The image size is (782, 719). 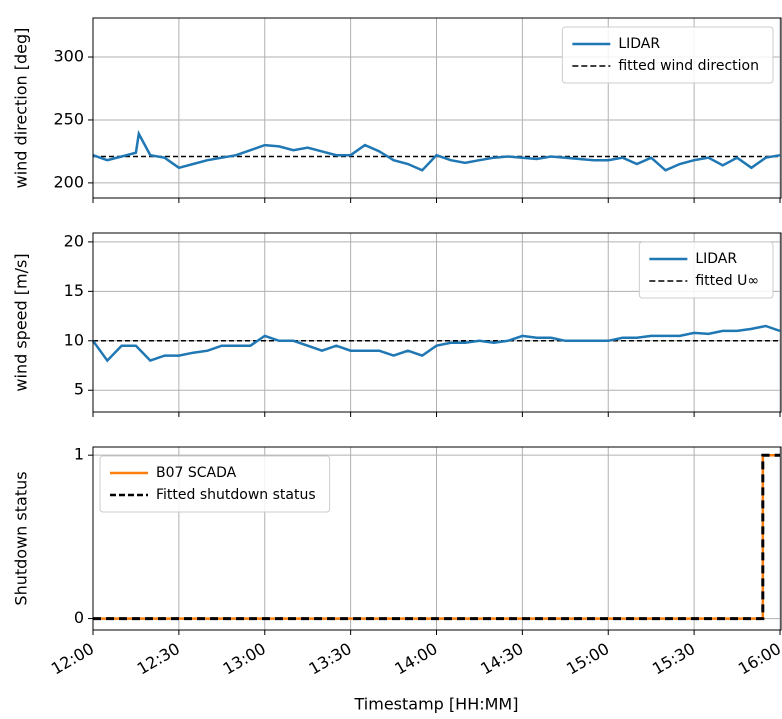 What do you see at coordinates (21, 322) in the screenshot?
I see `y-axis-label: wind speed [m/s]` at bounding box center [21, 322].